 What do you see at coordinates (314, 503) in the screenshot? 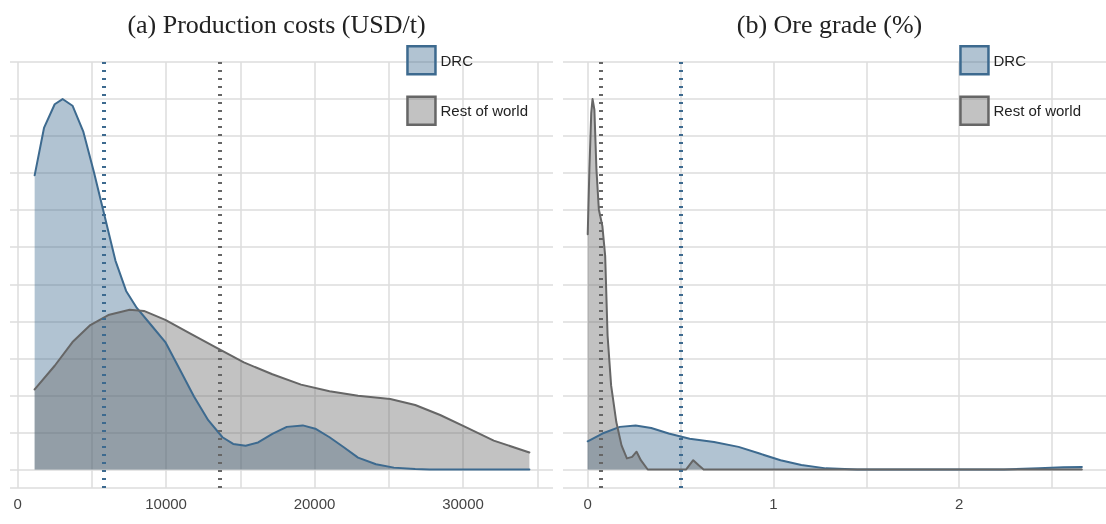
I see `x-tick-label: 20000` at bounding box center [314, 503].